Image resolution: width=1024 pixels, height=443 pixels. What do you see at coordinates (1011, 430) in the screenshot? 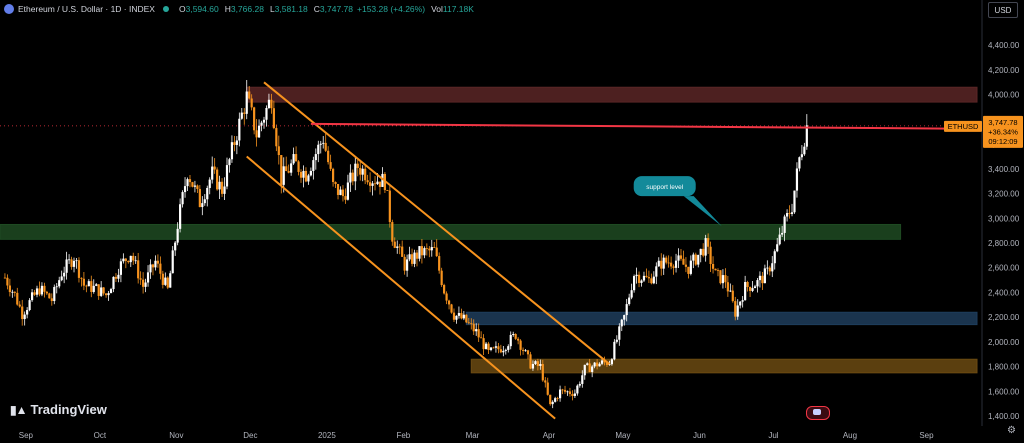
I see `settings-icon: ⚙` at bounding box center [1011, 430].